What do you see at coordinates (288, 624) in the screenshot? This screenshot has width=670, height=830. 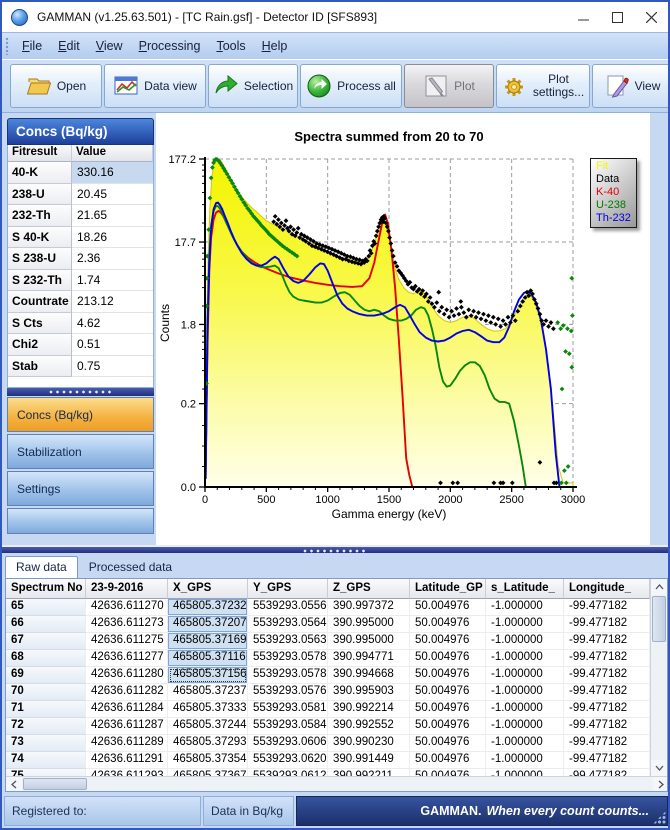 I see `table-cell: 5539293.0564` at bounding box center [288, 624].